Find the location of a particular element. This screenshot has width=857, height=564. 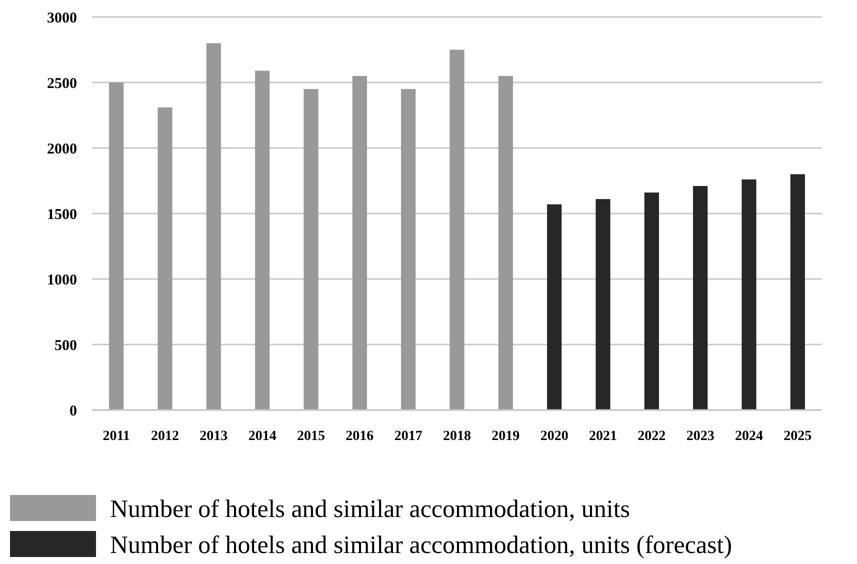

y-tick-label: 500 is located at coordinates (65, 346).